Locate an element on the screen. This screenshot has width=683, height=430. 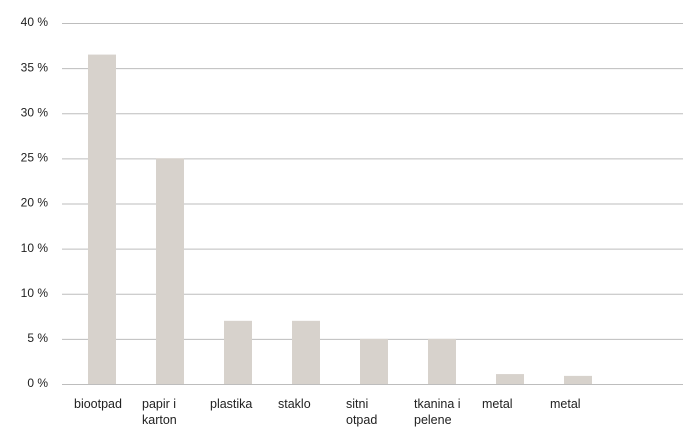
y-tick-label: 40 % is located at coordinates (35, 22).